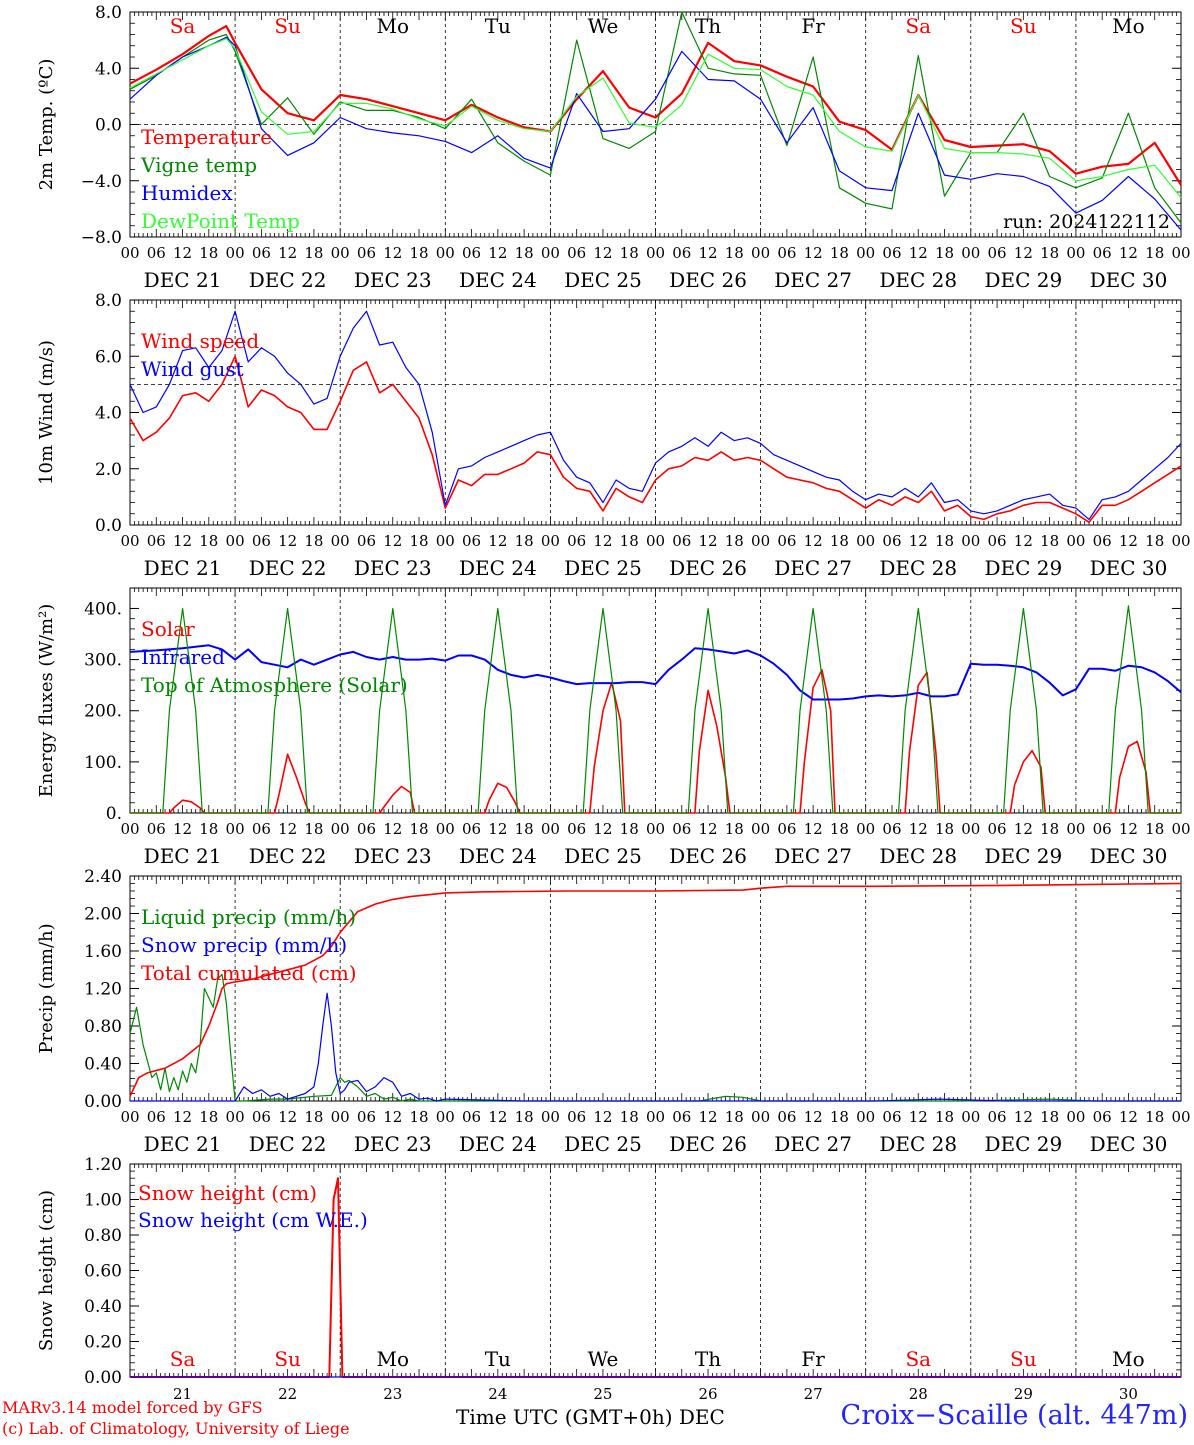 The image size is (1194, 1445). Describe the element at coordinates (393, 856) in the screenshot. I see `date-label: DEC 23` at that location.